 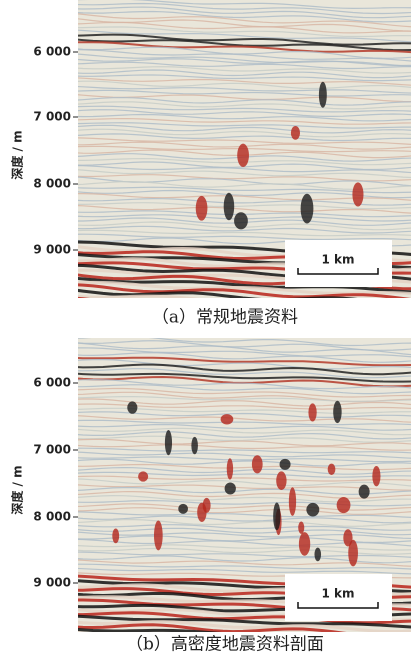 What do you see at coordinates (225, 318) in the screenshot?
I see `caption: （a）常规地震资料` at bounding box center [225, 318].